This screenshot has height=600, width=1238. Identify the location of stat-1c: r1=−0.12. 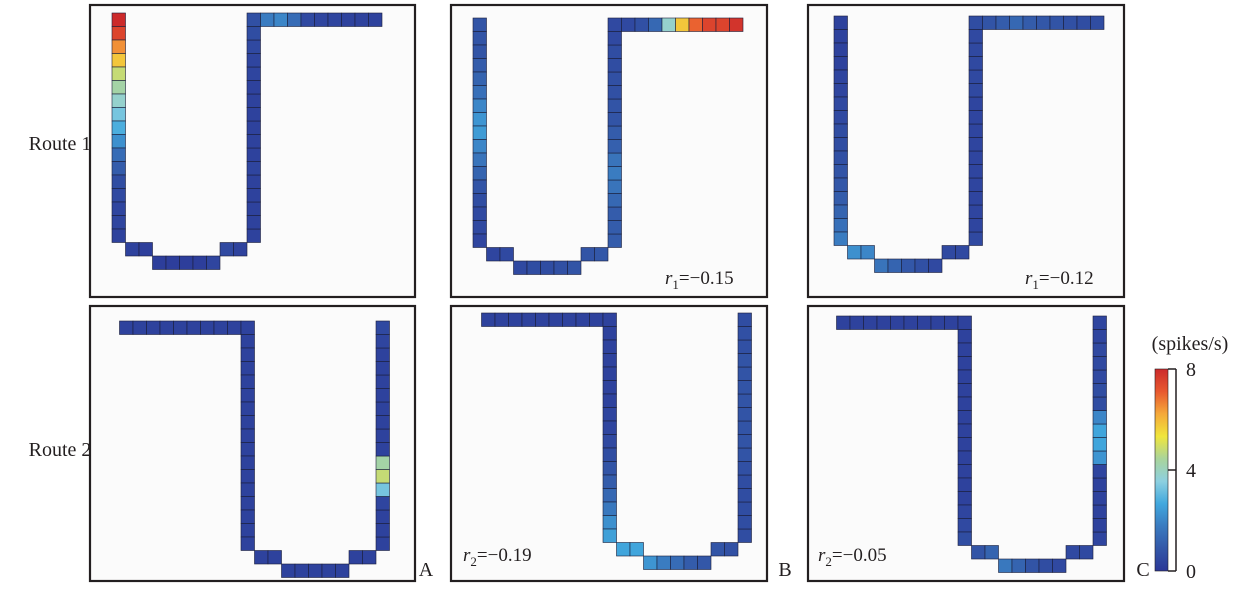
(1059, 280).